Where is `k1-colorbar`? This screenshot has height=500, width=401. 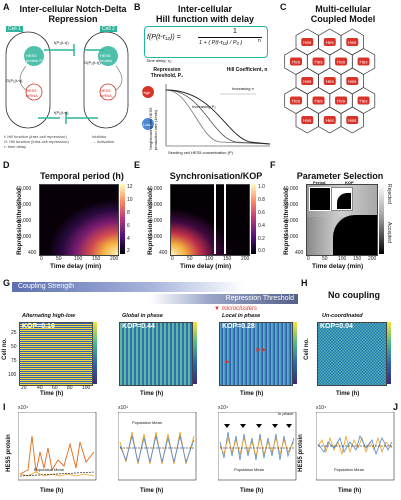
k1-colorbar is located at coordinates (95, 353).